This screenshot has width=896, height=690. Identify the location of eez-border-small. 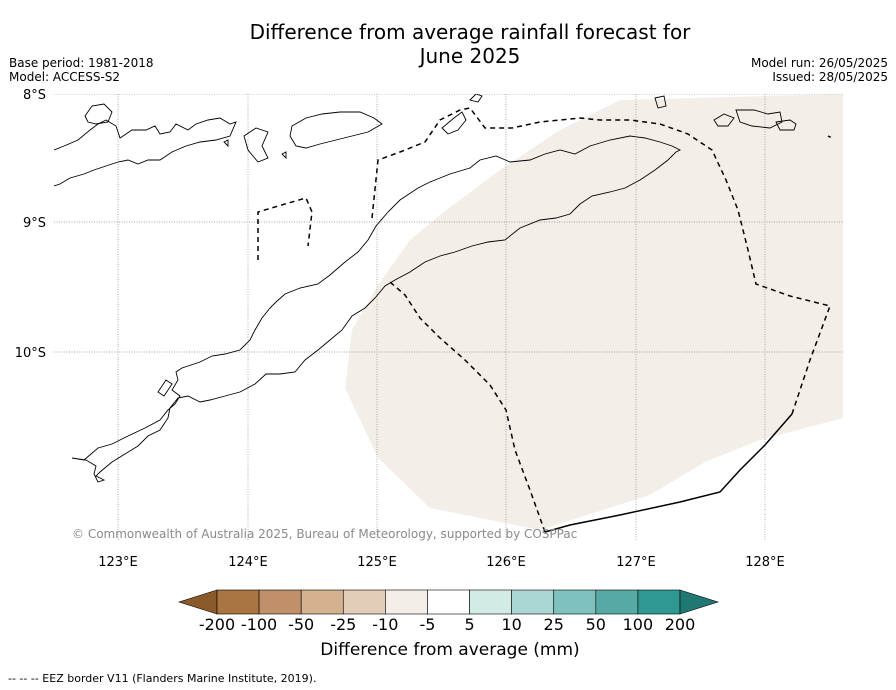
(830, 137).